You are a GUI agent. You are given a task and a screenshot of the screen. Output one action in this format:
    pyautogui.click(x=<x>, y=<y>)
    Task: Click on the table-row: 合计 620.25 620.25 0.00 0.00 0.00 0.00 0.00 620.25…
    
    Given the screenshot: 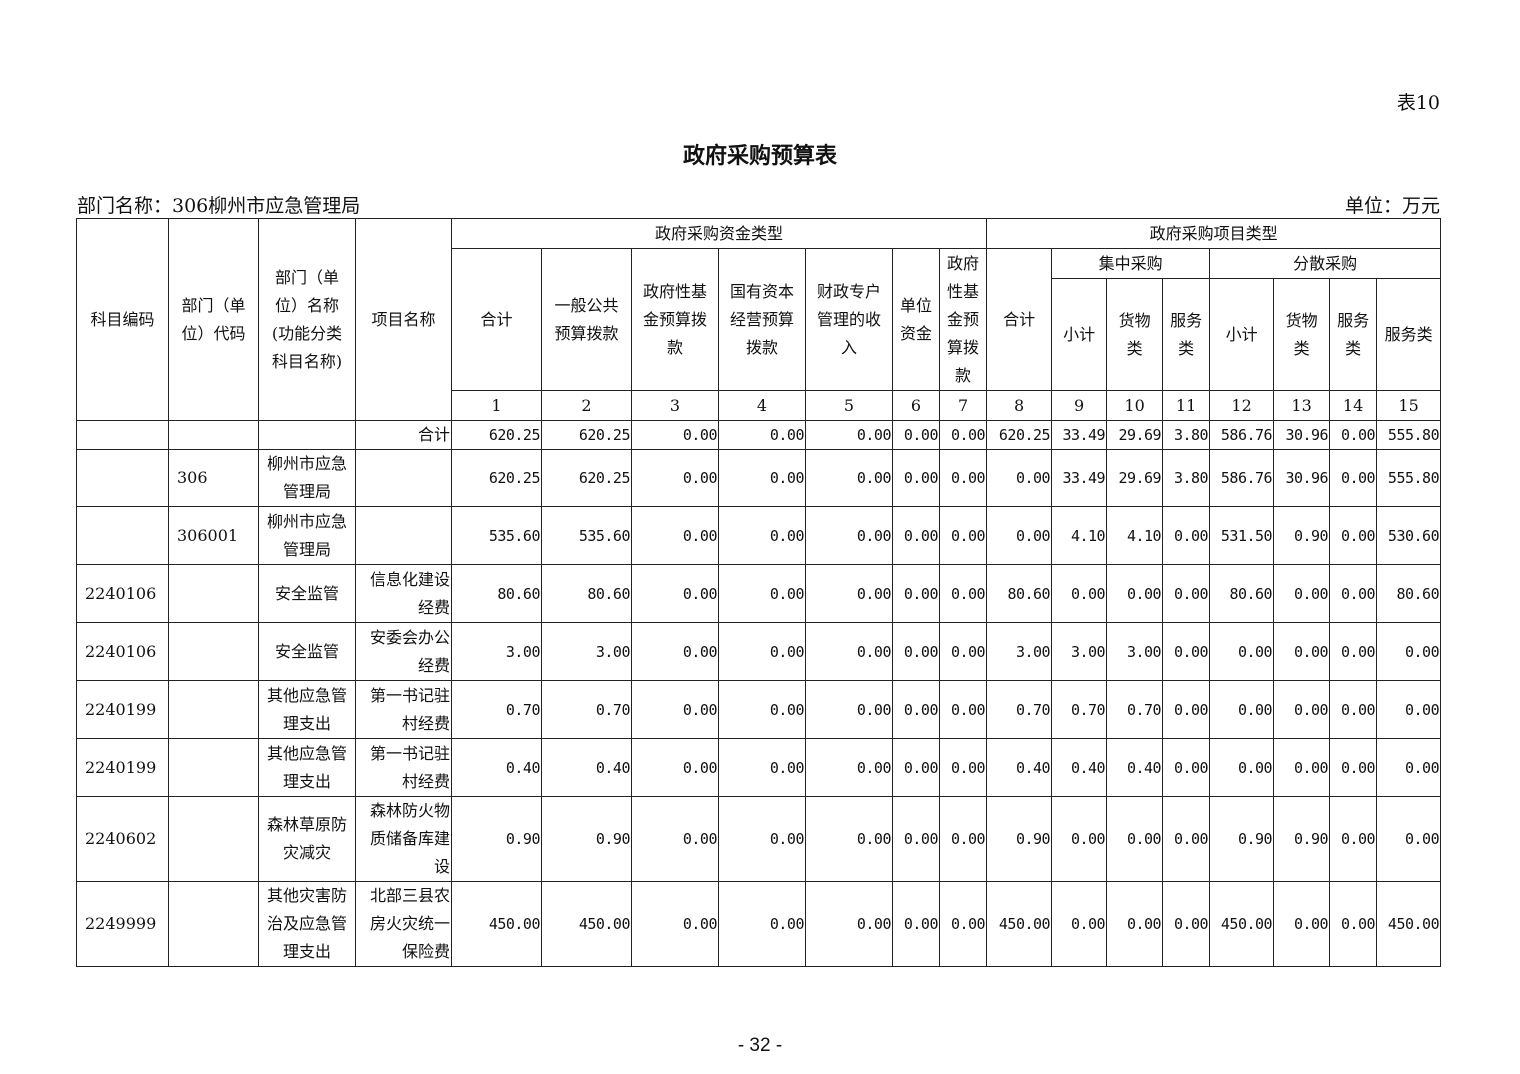 What is the action you would take?
    pyautogui.click(x=759, y=435)
    